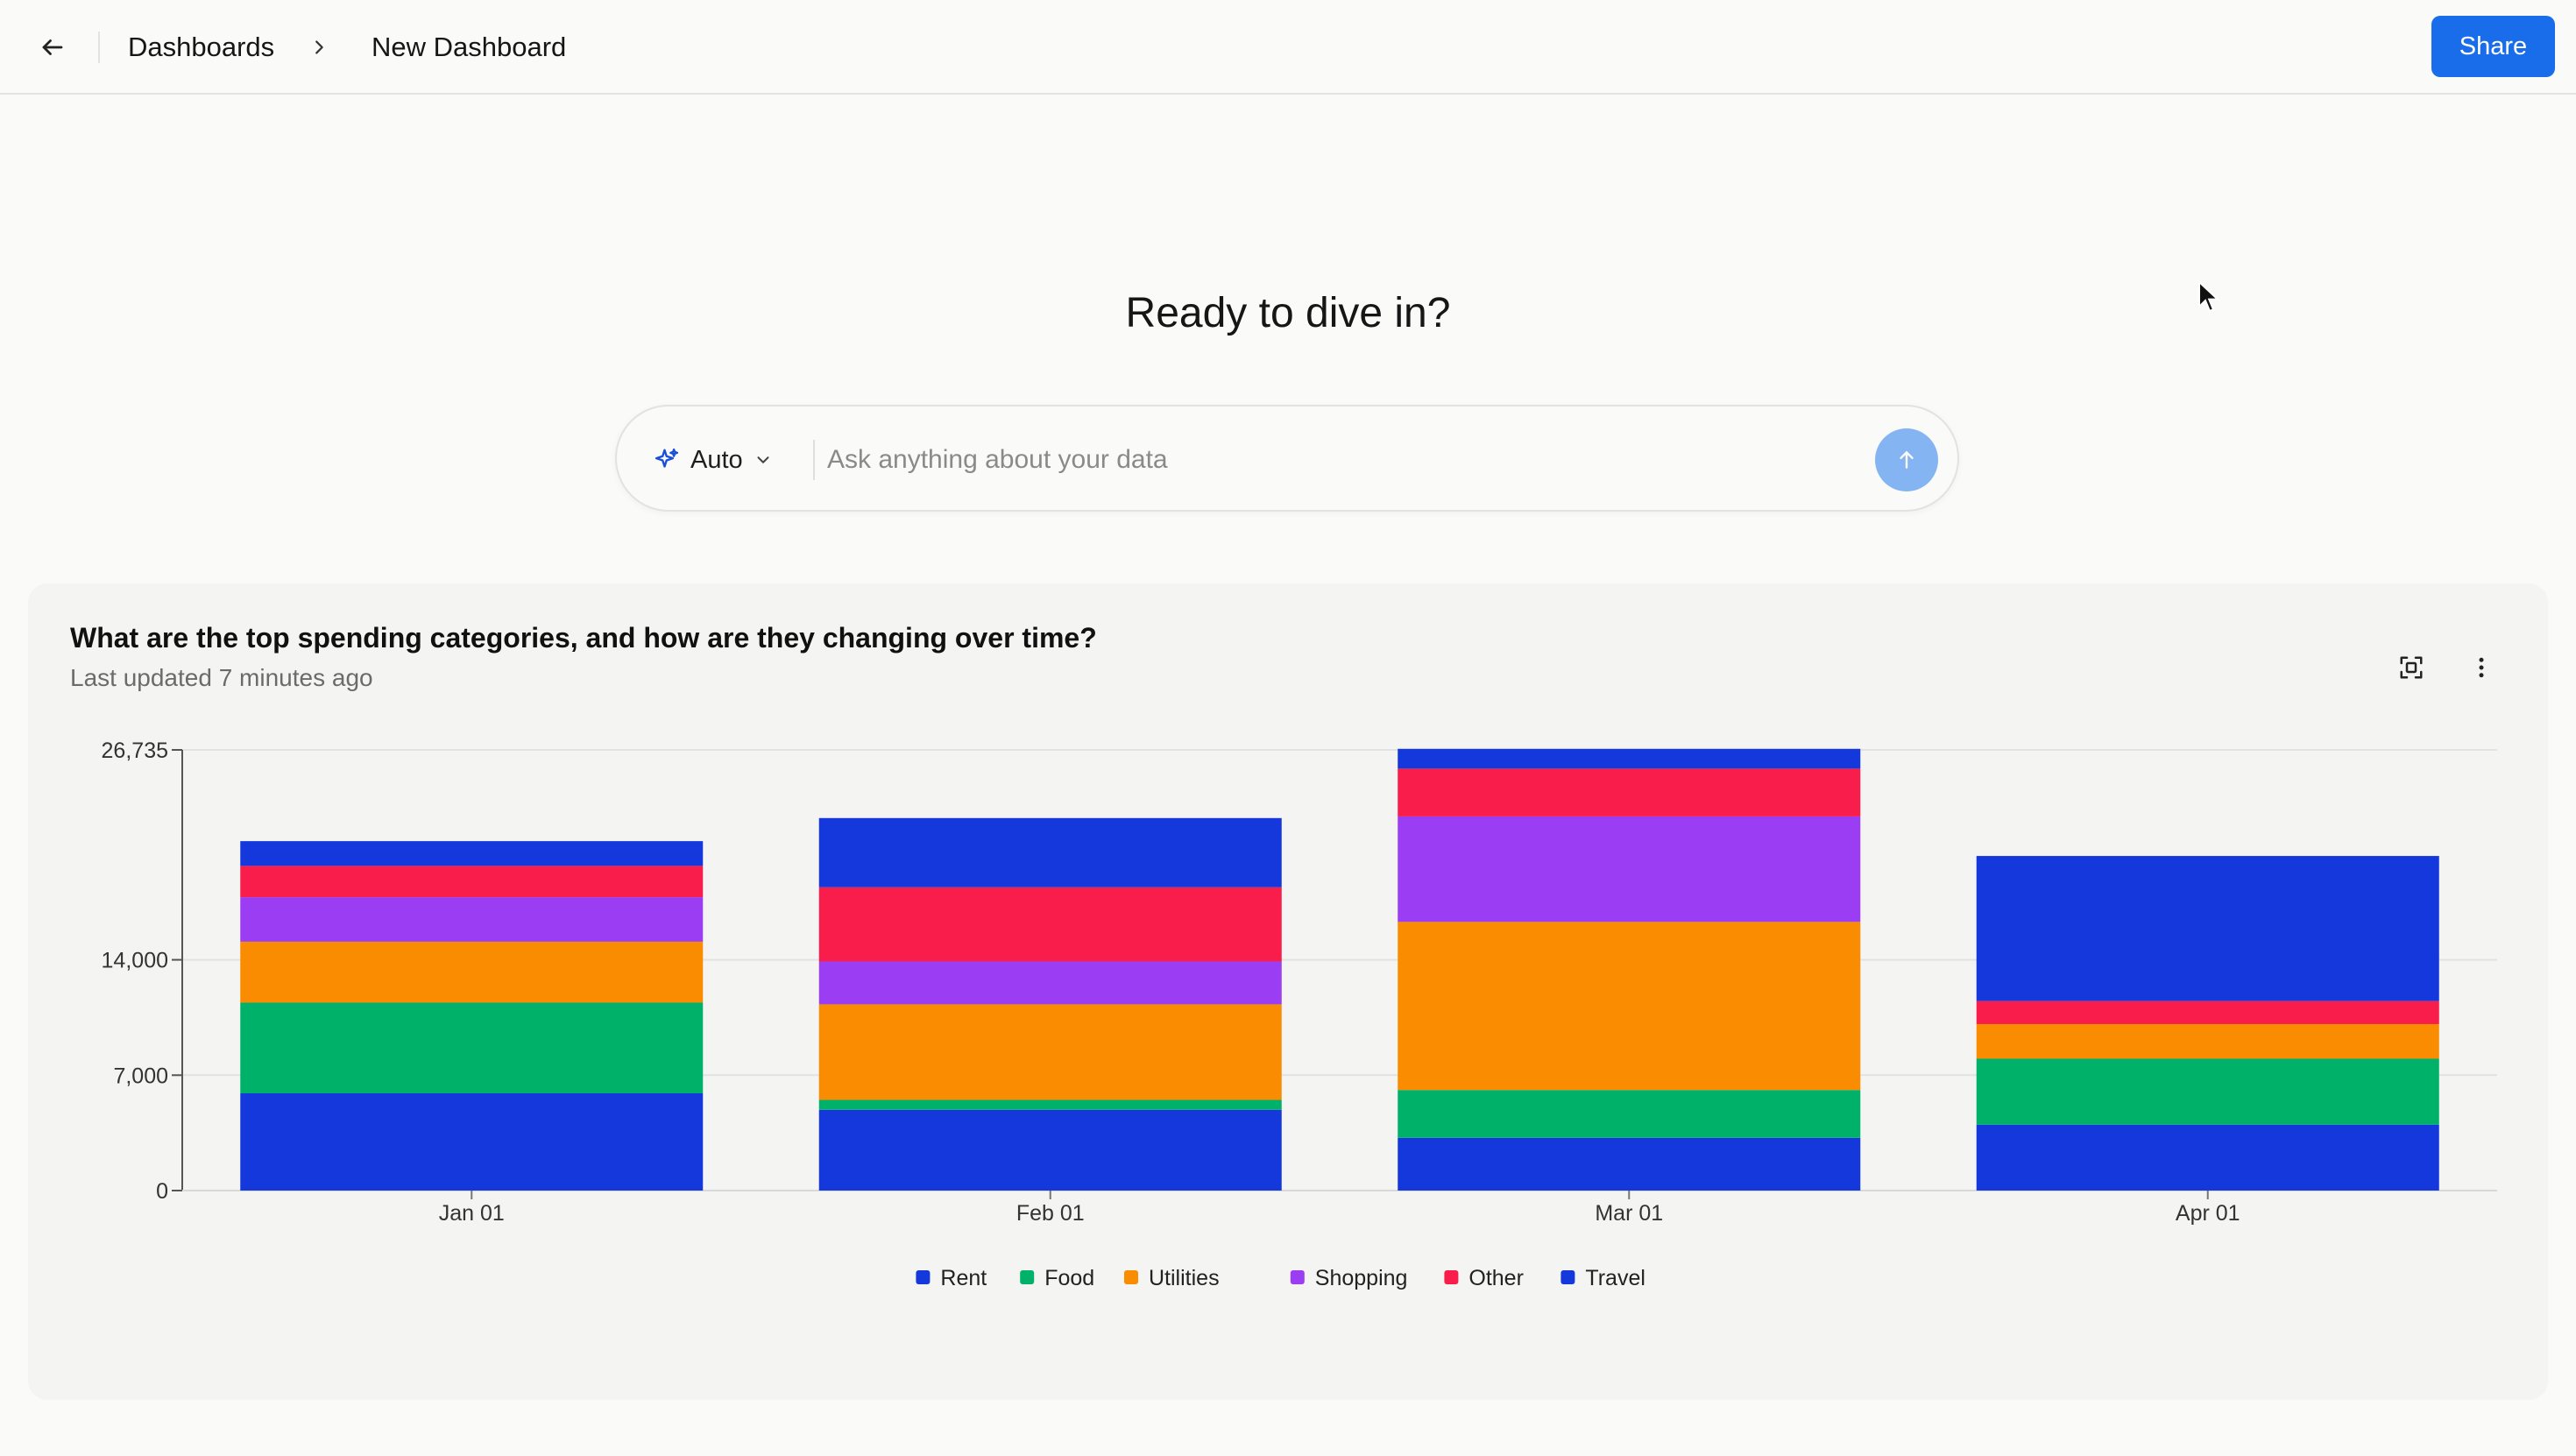 The height and width of the screenshot is (1456, 2576). I want to click on arrow-up-icon, so click(1907, 460).